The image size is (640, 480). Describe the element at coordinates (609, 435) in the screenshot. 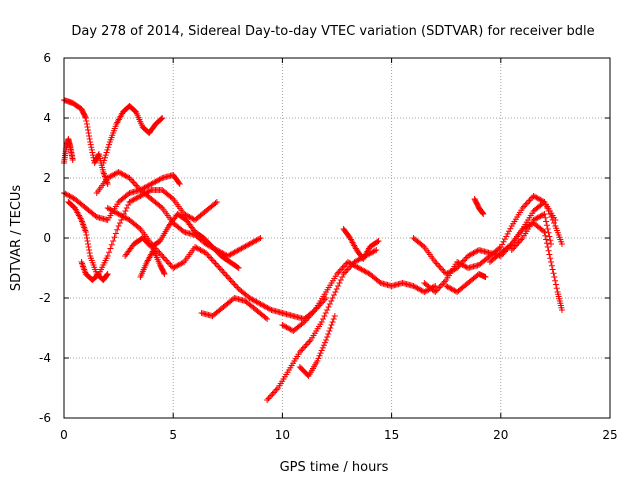

I see `x-tick-label: 25` at that location.